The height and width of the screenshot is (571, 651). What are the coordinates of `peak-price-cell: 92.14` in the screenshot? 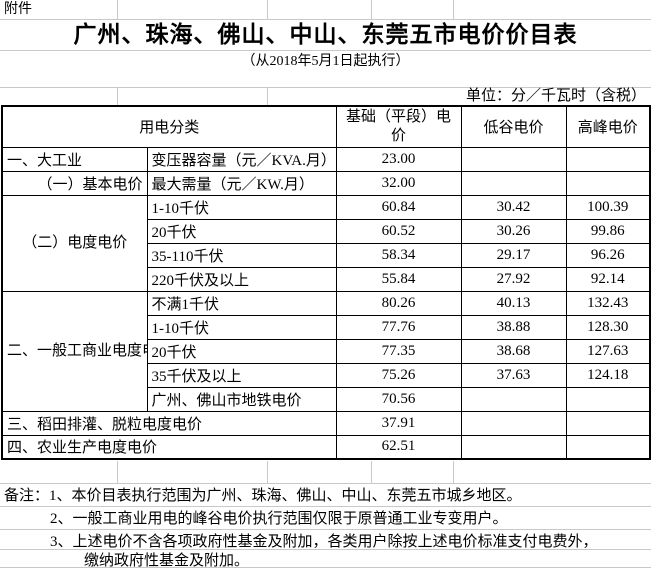 It's located at (608, 279).